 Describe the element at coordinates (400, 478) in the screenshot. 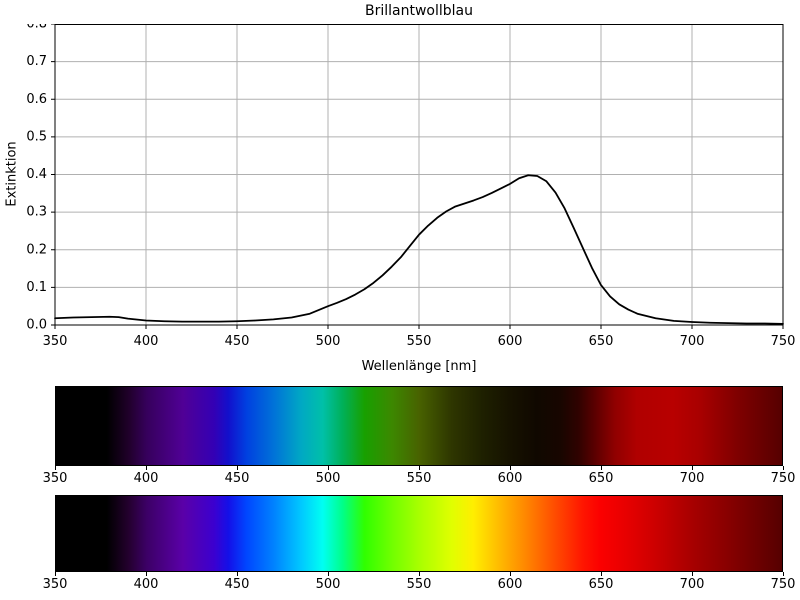

I see `transmitted-spectrum-axis: 350 400 450 500 550 600 650 700 750` at that location.